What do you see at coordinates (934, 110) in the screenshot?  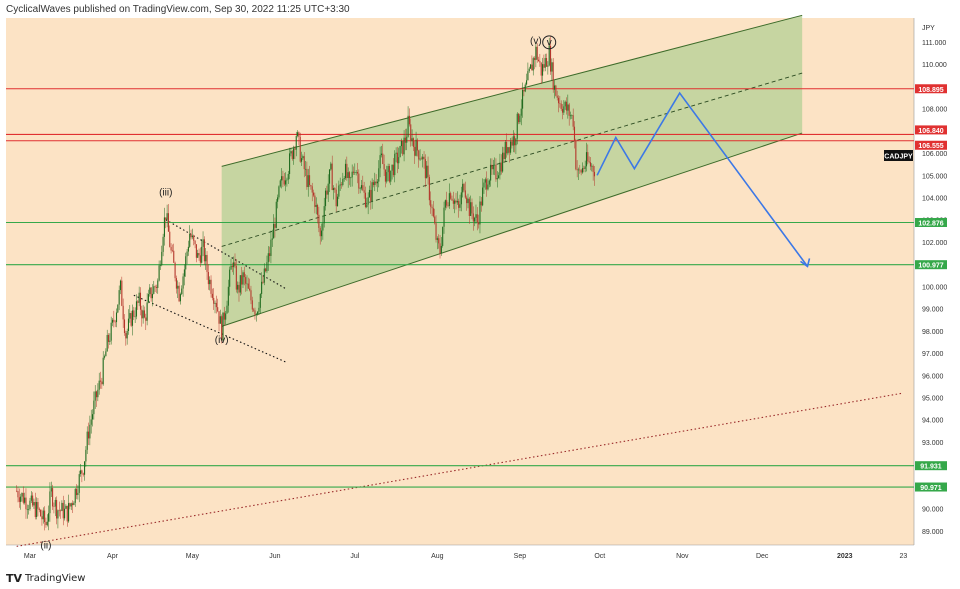 I see `y-tick-label: 108.000` at bounding box center [934, 110].